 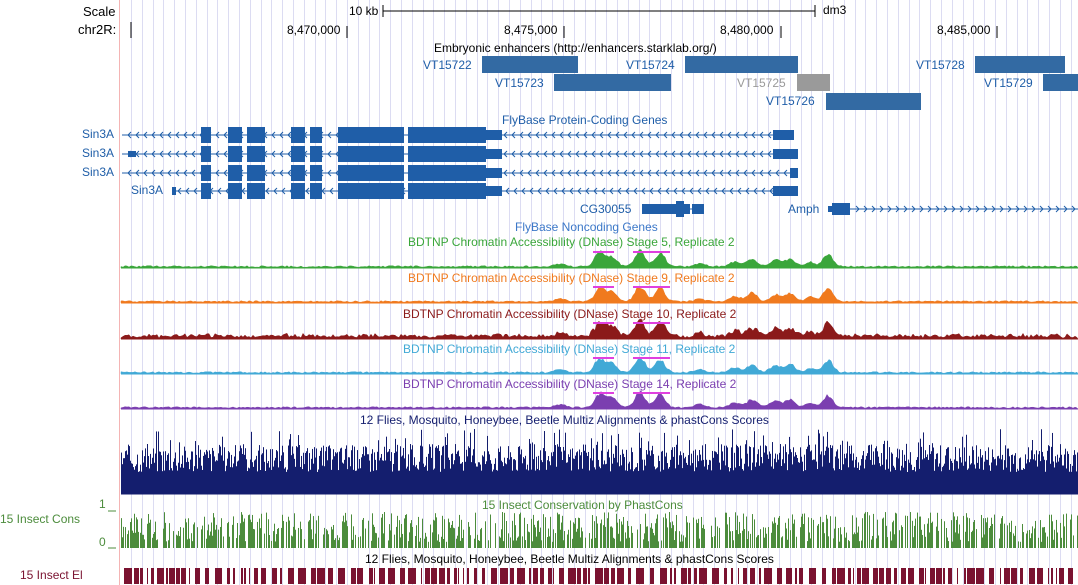 I want to click on enhancer-label: VT15726, so click(x=790, y=101).